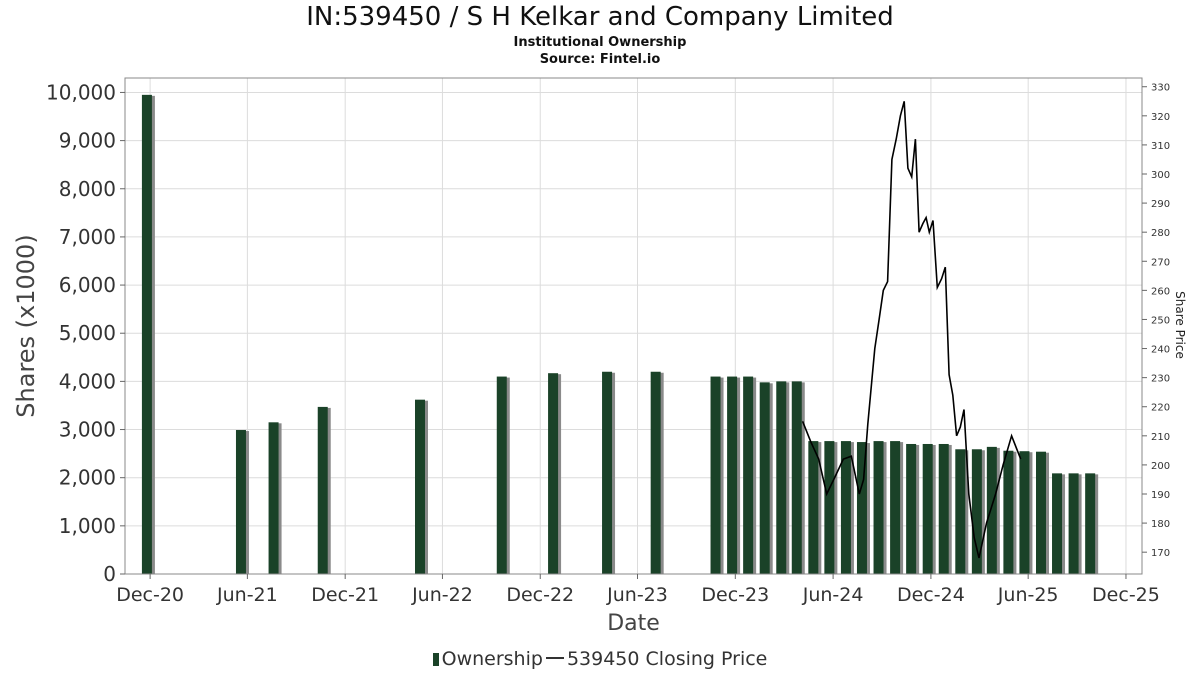  Describe the element at coordinates (540, 595) in the screenshot. I see `x-tick-label: Dec-22` at that location.